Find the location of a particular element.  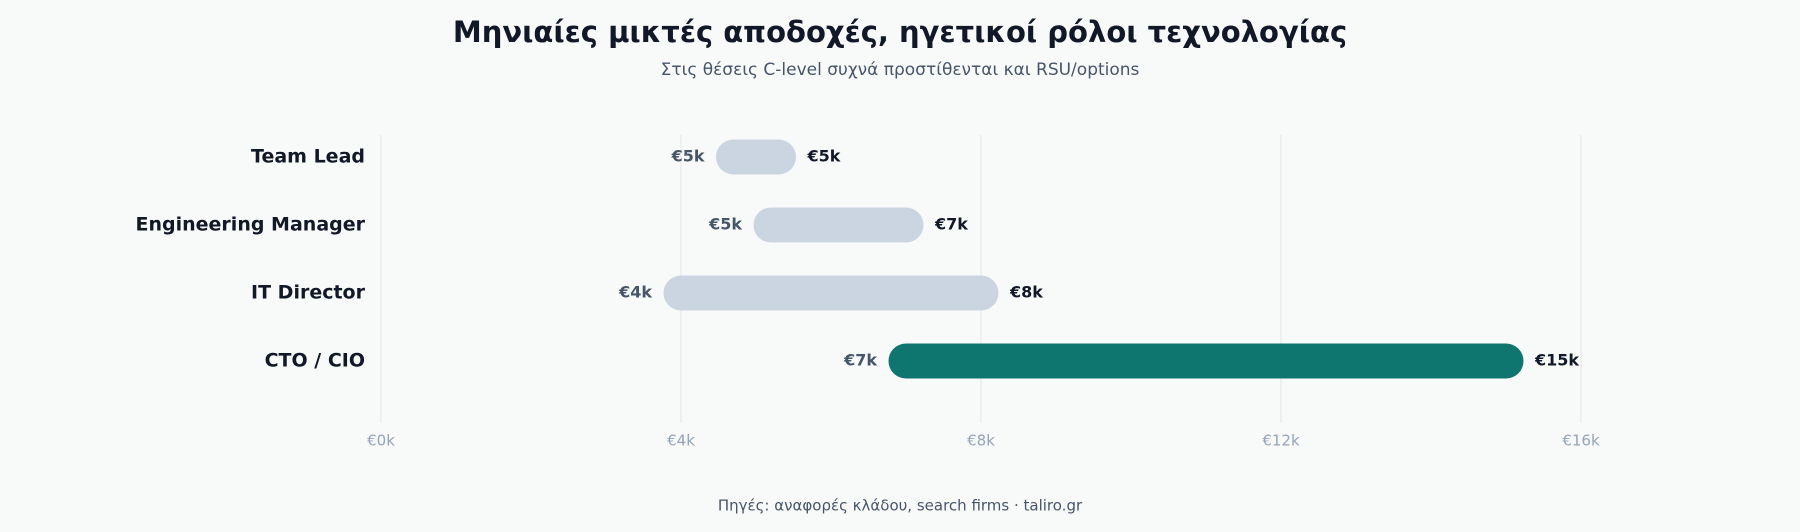

low-label: €4k is located at coordinates (635, 292).